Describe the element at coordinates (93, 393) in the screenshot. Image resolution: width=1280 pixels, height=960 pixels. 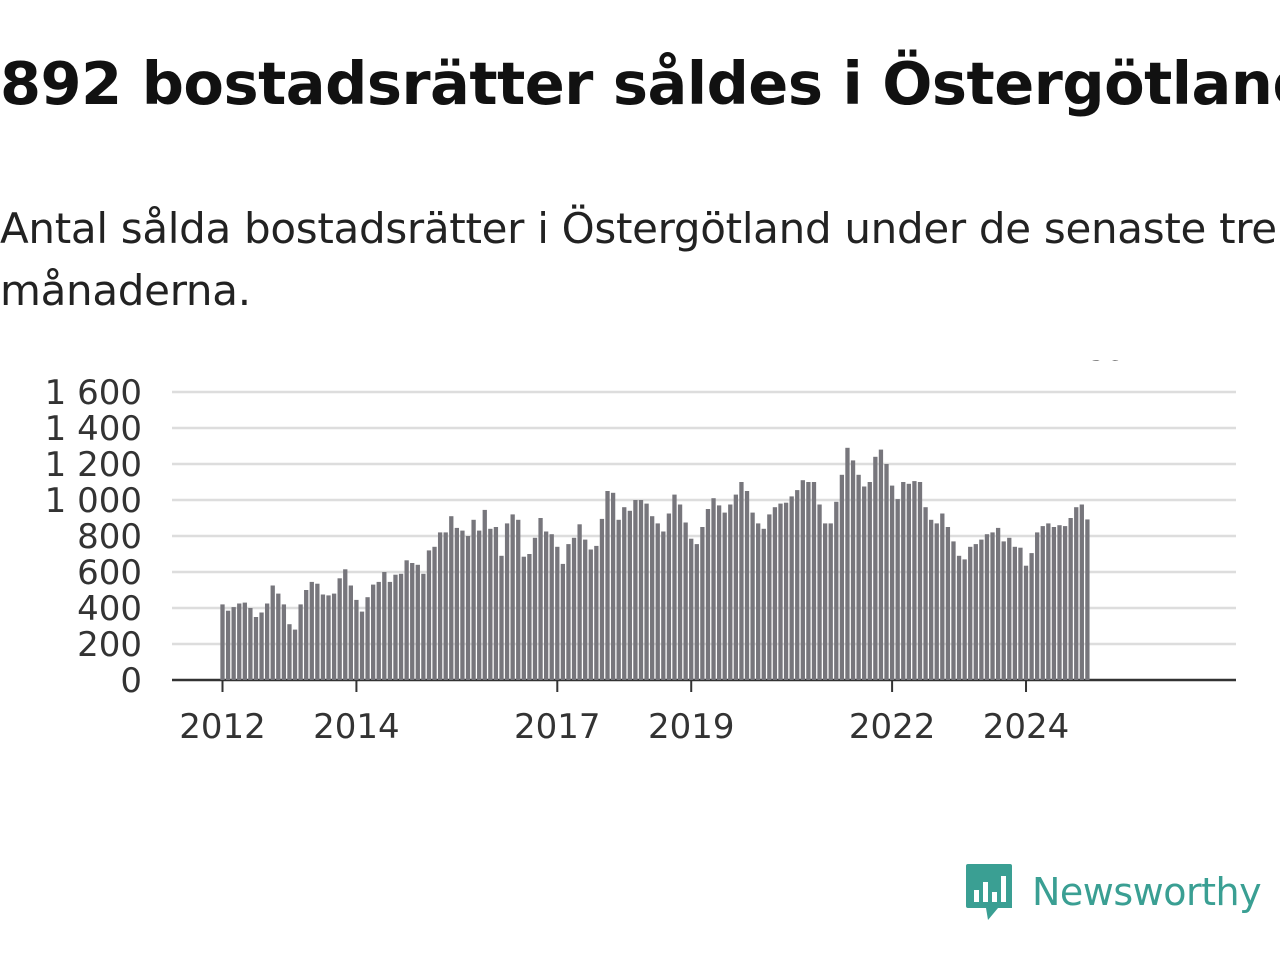
I see `y-tick-label: 1 600` at that location.